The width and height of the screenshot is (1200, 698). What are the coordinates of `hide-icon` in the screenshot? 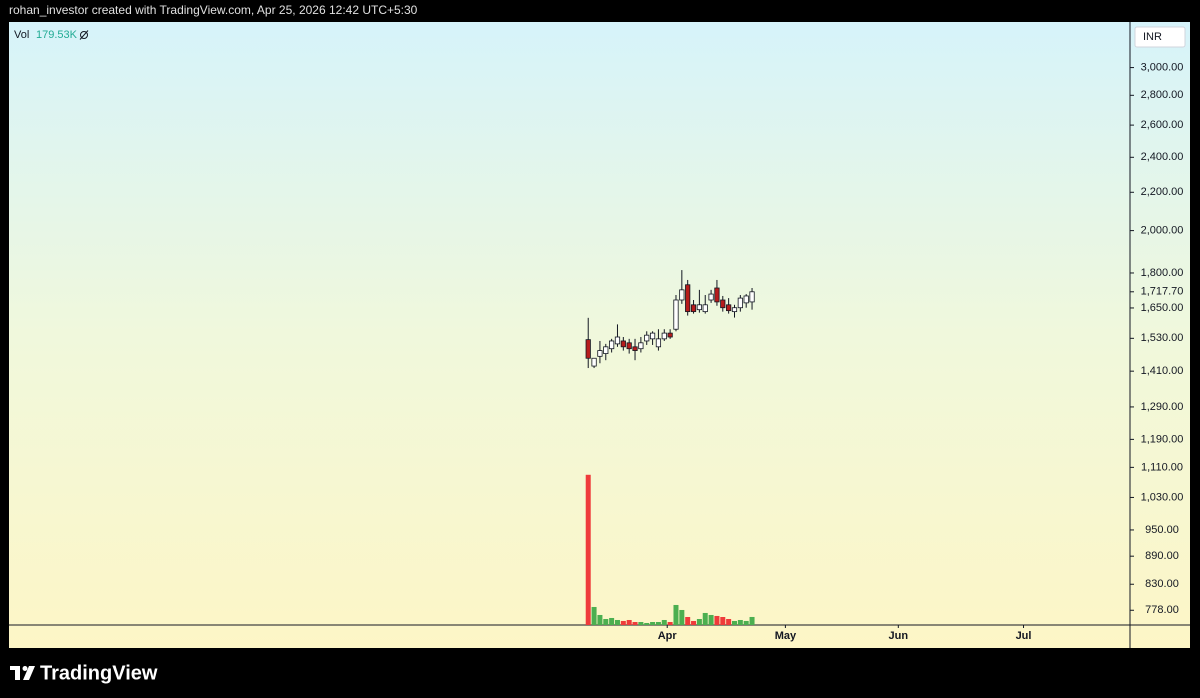 It's located at (84, 35).